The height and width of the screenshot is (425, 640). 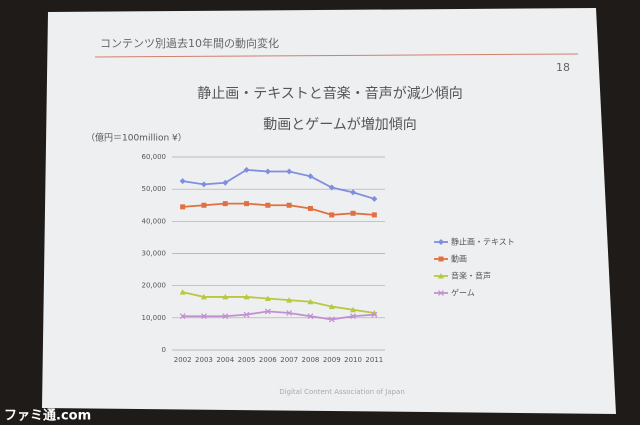 What do you see at coordinates (189, 43) in the screenshot?
I see `header-title: コンテンツ別過去10年間の動向変化` at bounding box center [189, 43].